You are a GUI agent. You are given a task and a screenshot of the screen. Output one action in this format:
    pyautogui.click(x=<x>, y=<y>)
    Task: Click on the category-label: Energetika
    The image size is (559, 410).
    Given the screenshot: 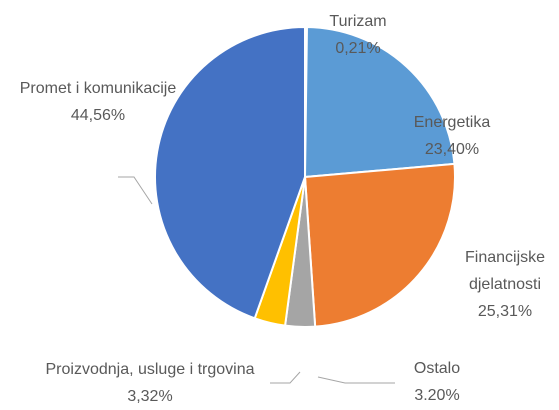 What is the action you would take?
    pyautogui.click(x=452, y=122)
    